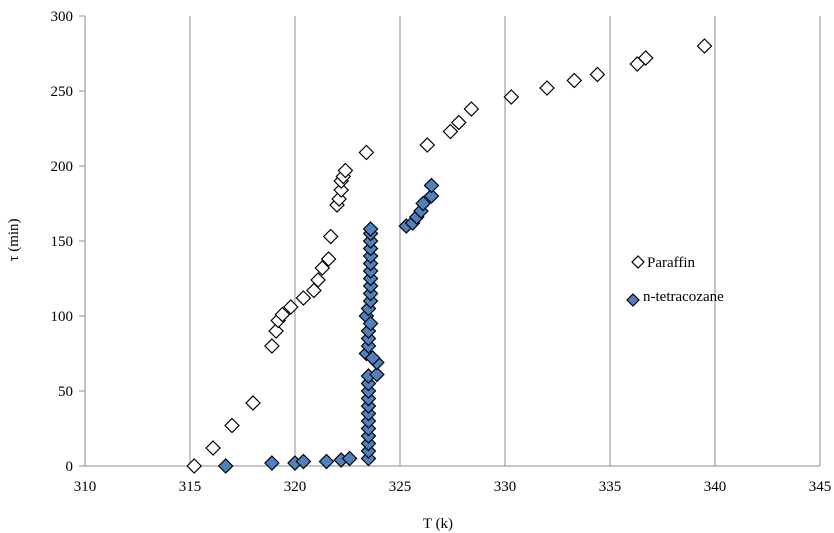 The image size is (834, 533). I want to click on legend-item-paraffin: Paraffin, so click(663, 263).